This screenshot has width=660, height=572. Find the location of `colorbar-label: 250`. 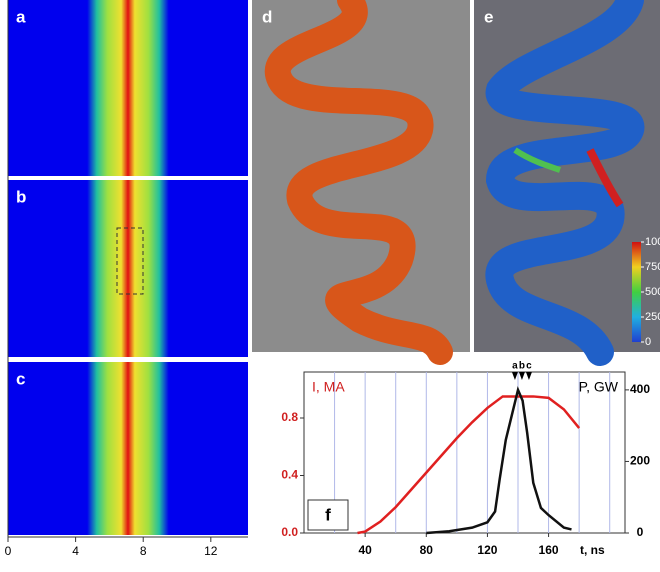

colorbar-label: 250 is located at coordinates (652, 317).